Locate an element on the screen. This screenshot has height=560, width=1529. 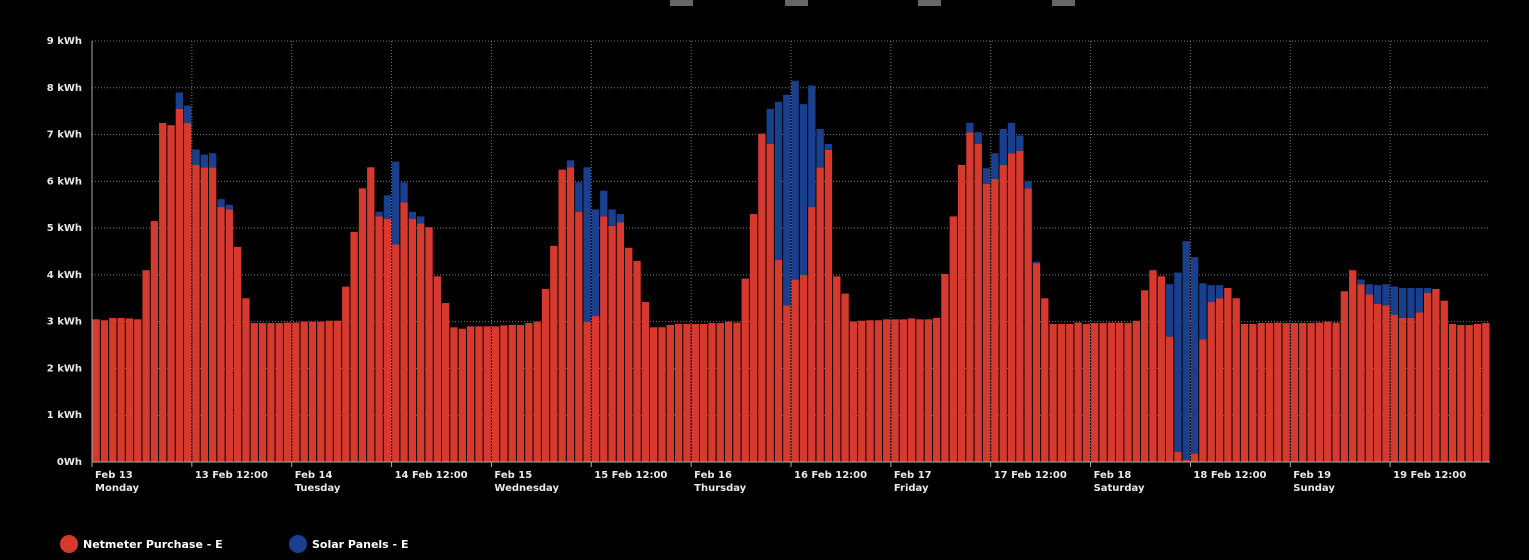
y-tick-label: 8 kWh is located at coordinates (64, 88).